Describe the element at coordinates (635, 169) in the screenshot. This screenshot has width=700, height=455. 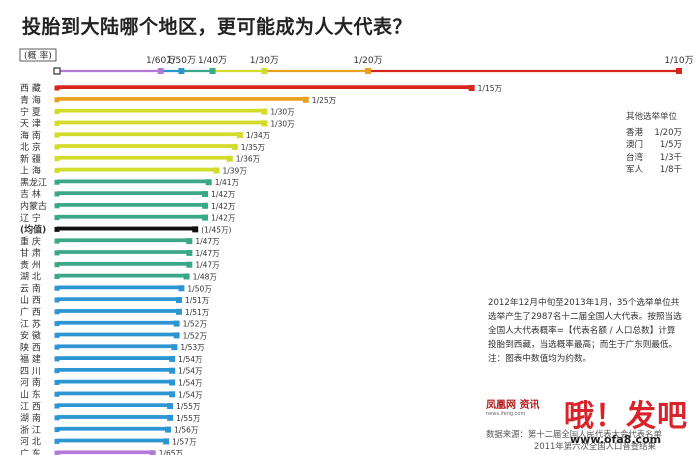
I see `side-legend-name: 军人` at that location.